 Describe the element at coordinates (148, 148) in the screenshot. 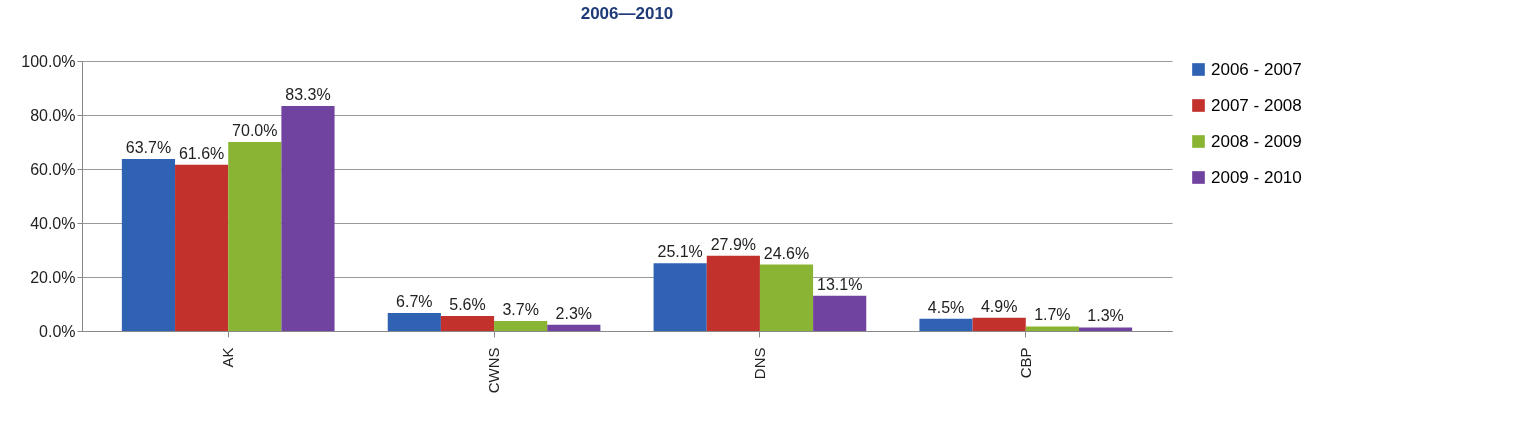

I see `data-label: 63.7%` at that location.